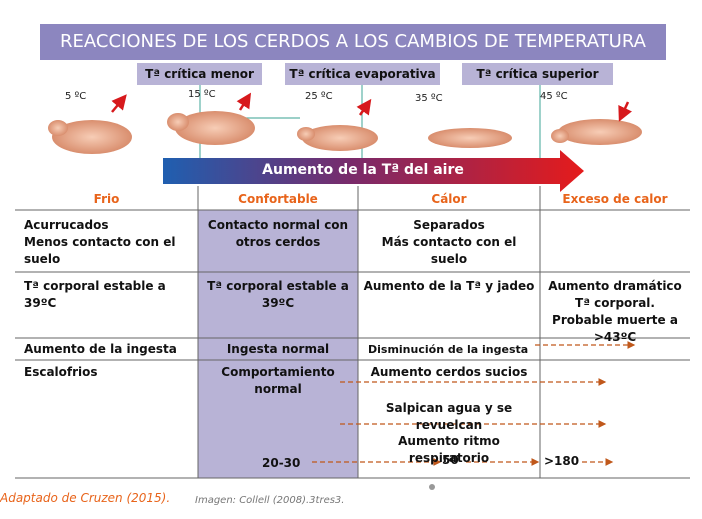  Describe the element at coordinates (278, 233) in the screenshot. I see `cell: Contacto normal con otros cerdos` at that location.